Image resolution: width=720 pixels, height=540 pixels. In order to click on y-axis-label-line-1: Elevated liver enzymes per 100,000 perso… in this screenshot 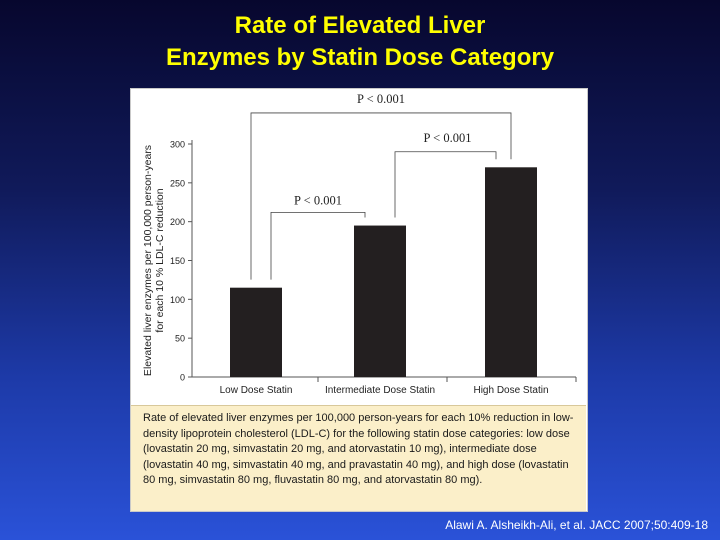, I will do `click(148, 260)`.